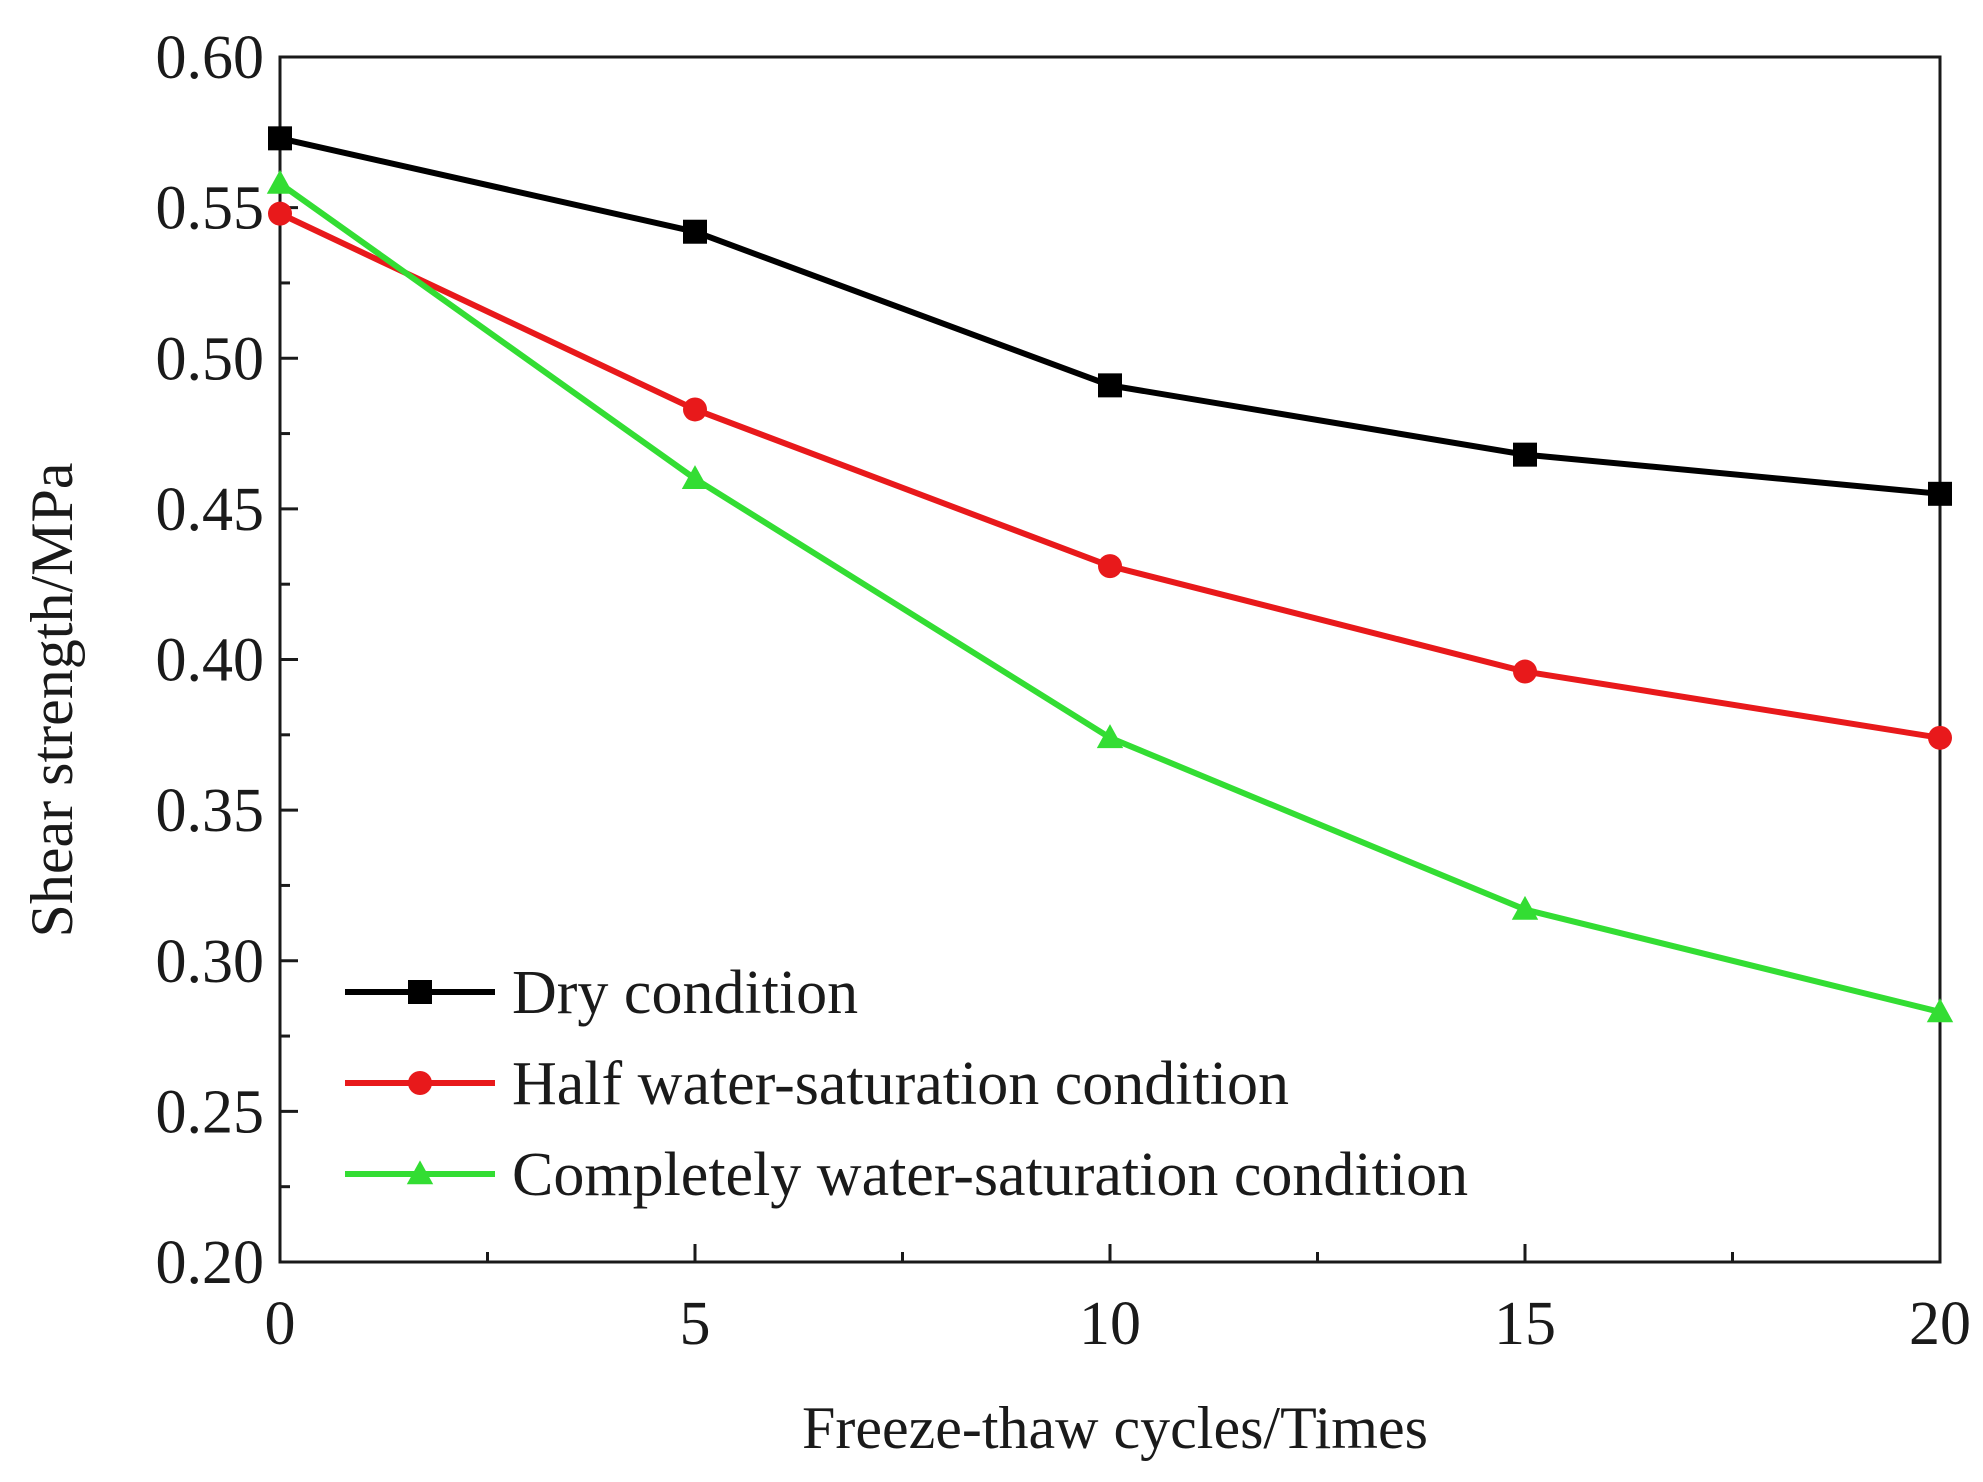 The height and width of the screenshot is (1482, 1983). What do you see at coordinates (210, 962) in the screenshot?
I see `y-tick-label: 0.30` at bounding box center [210, 962].